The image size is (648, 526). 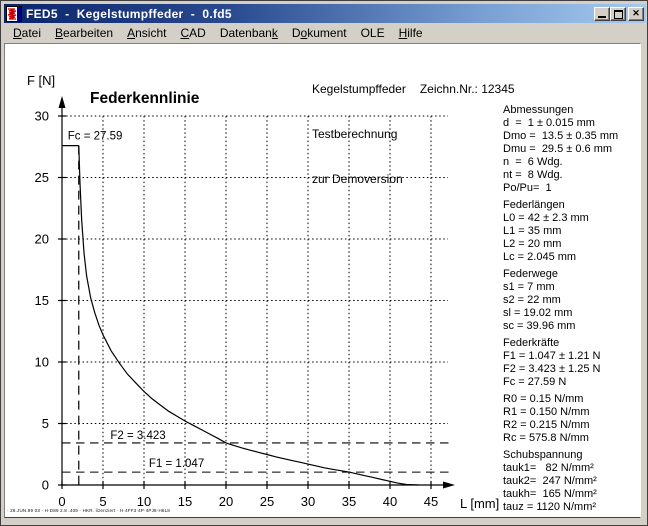 I want to click on minimize-icon, so click(x=602, y=16).